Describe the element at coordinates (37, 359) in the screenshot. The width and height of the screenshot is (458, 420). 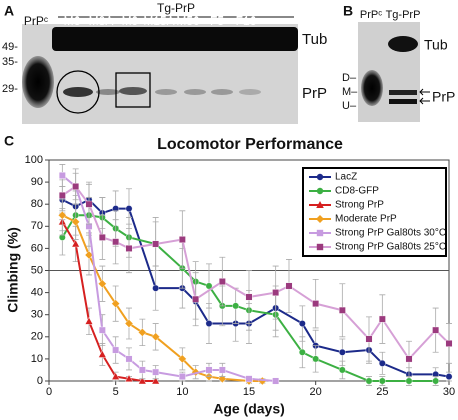
I see `y-tick-label: 10` at that location.